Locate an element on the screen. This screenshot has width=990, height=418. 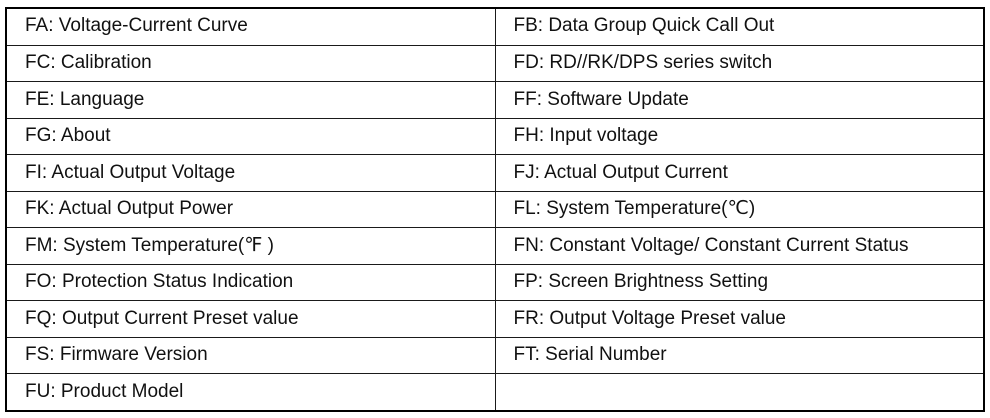
table-cell-fh: FH: Input voltage is located at coordinates (739, 136).